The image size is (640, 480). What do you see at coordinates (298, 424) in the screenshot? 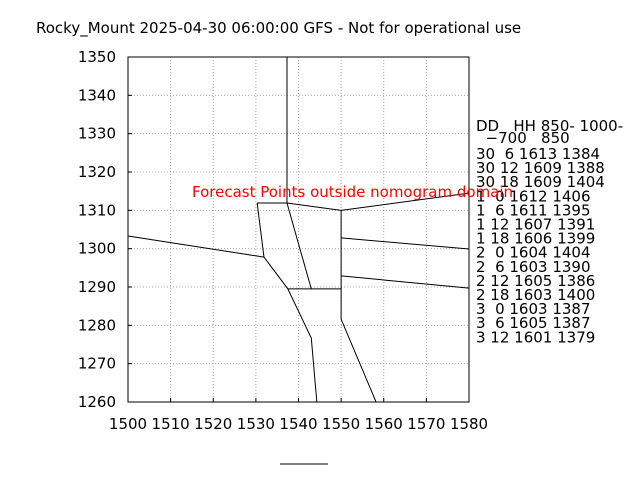
I see `x-tick-label: 1540` at bounding box center [298, 424].